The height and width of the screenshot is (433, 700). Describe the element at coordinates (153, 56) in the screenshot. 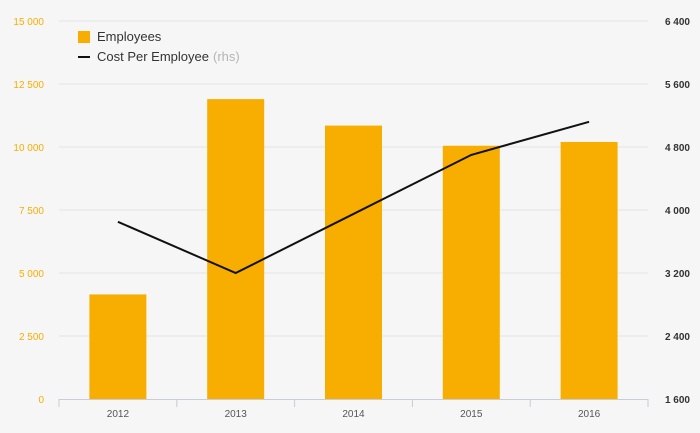

I see `legend-label-cost-per-employee: Cost Per Employee` at that location.